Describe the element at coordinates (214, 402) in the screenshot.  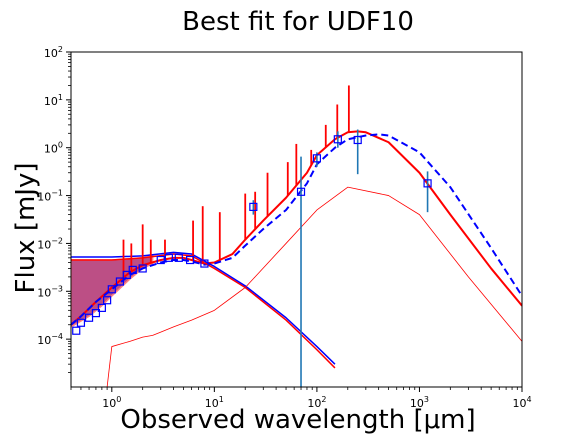
I see `x-tick-label: 10¹` at that location.